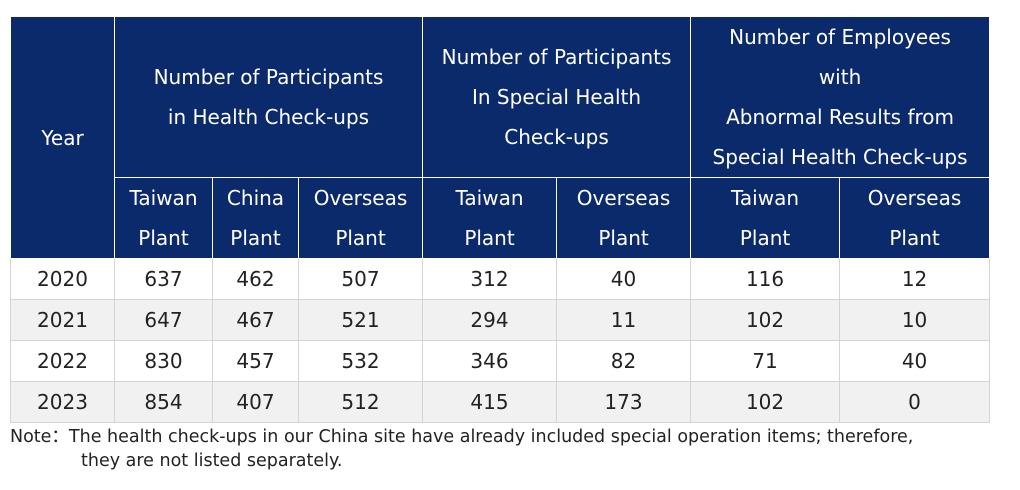  What do you see at coordinates (62, 137) in the screenshot?
I see `year-column-header: Year` at bounding box center [62, 137].